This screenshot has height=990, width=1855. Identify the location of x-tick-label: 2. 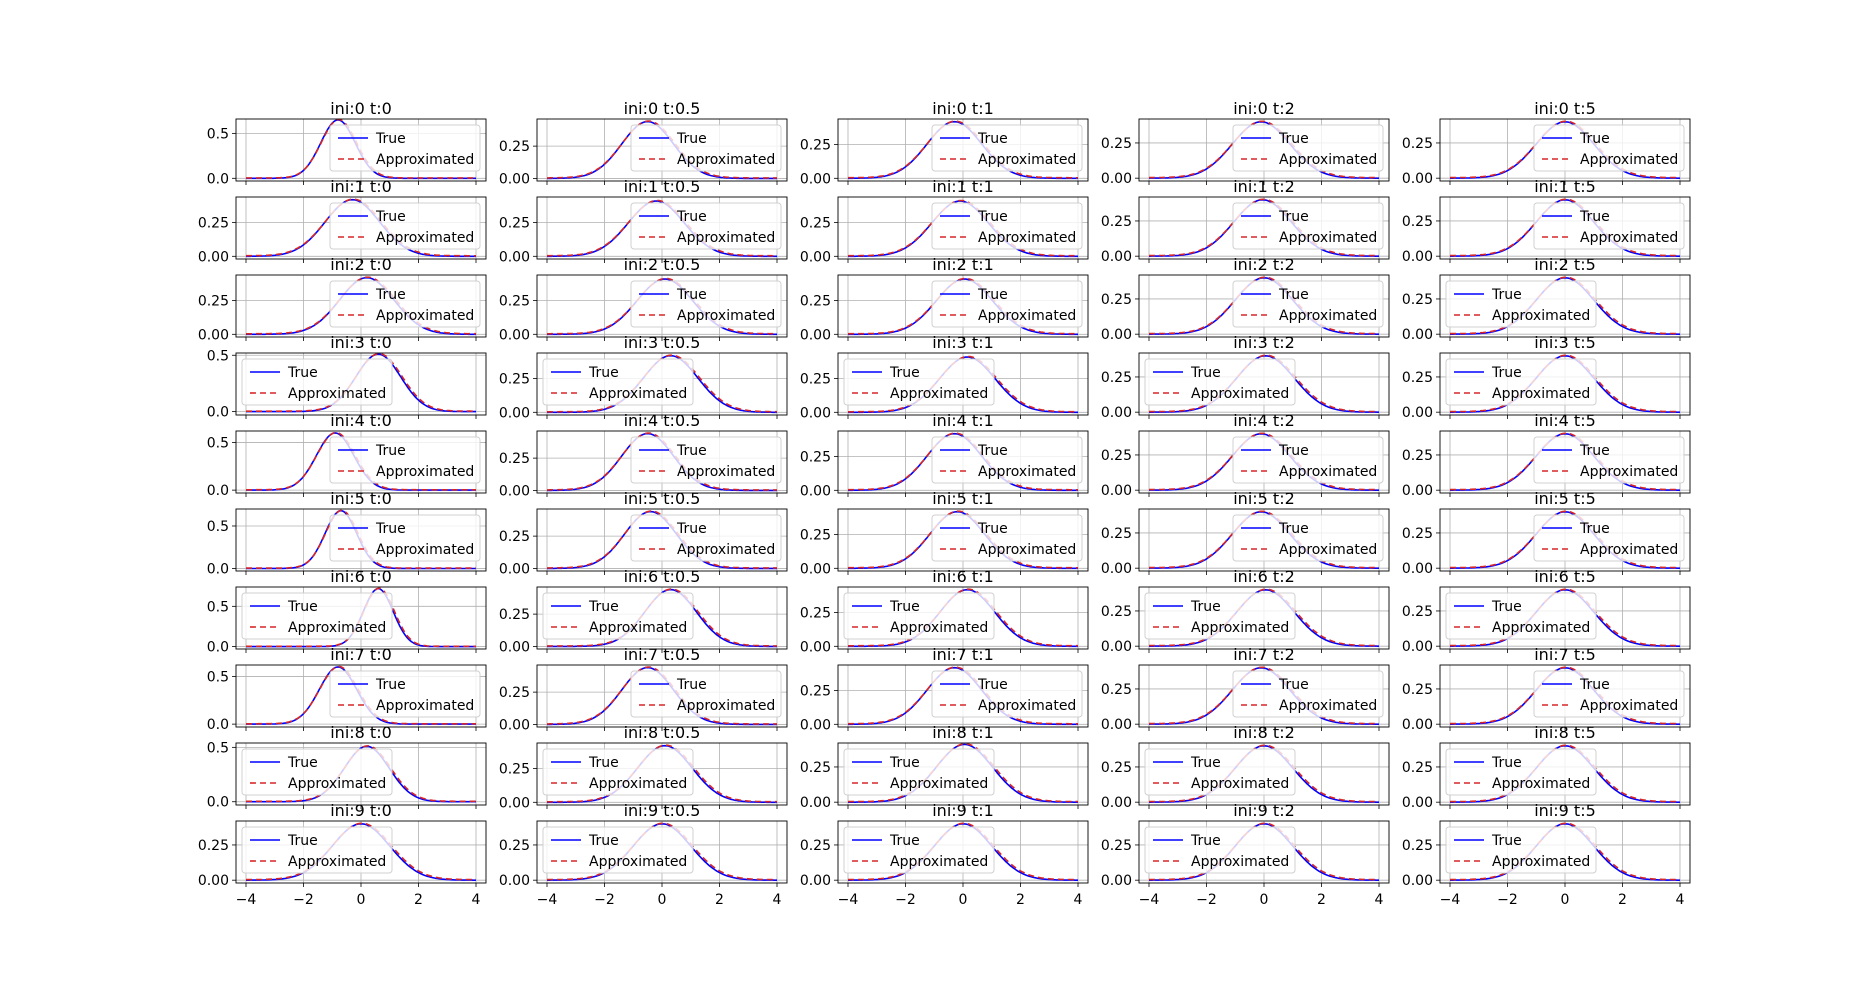
(719, 900).